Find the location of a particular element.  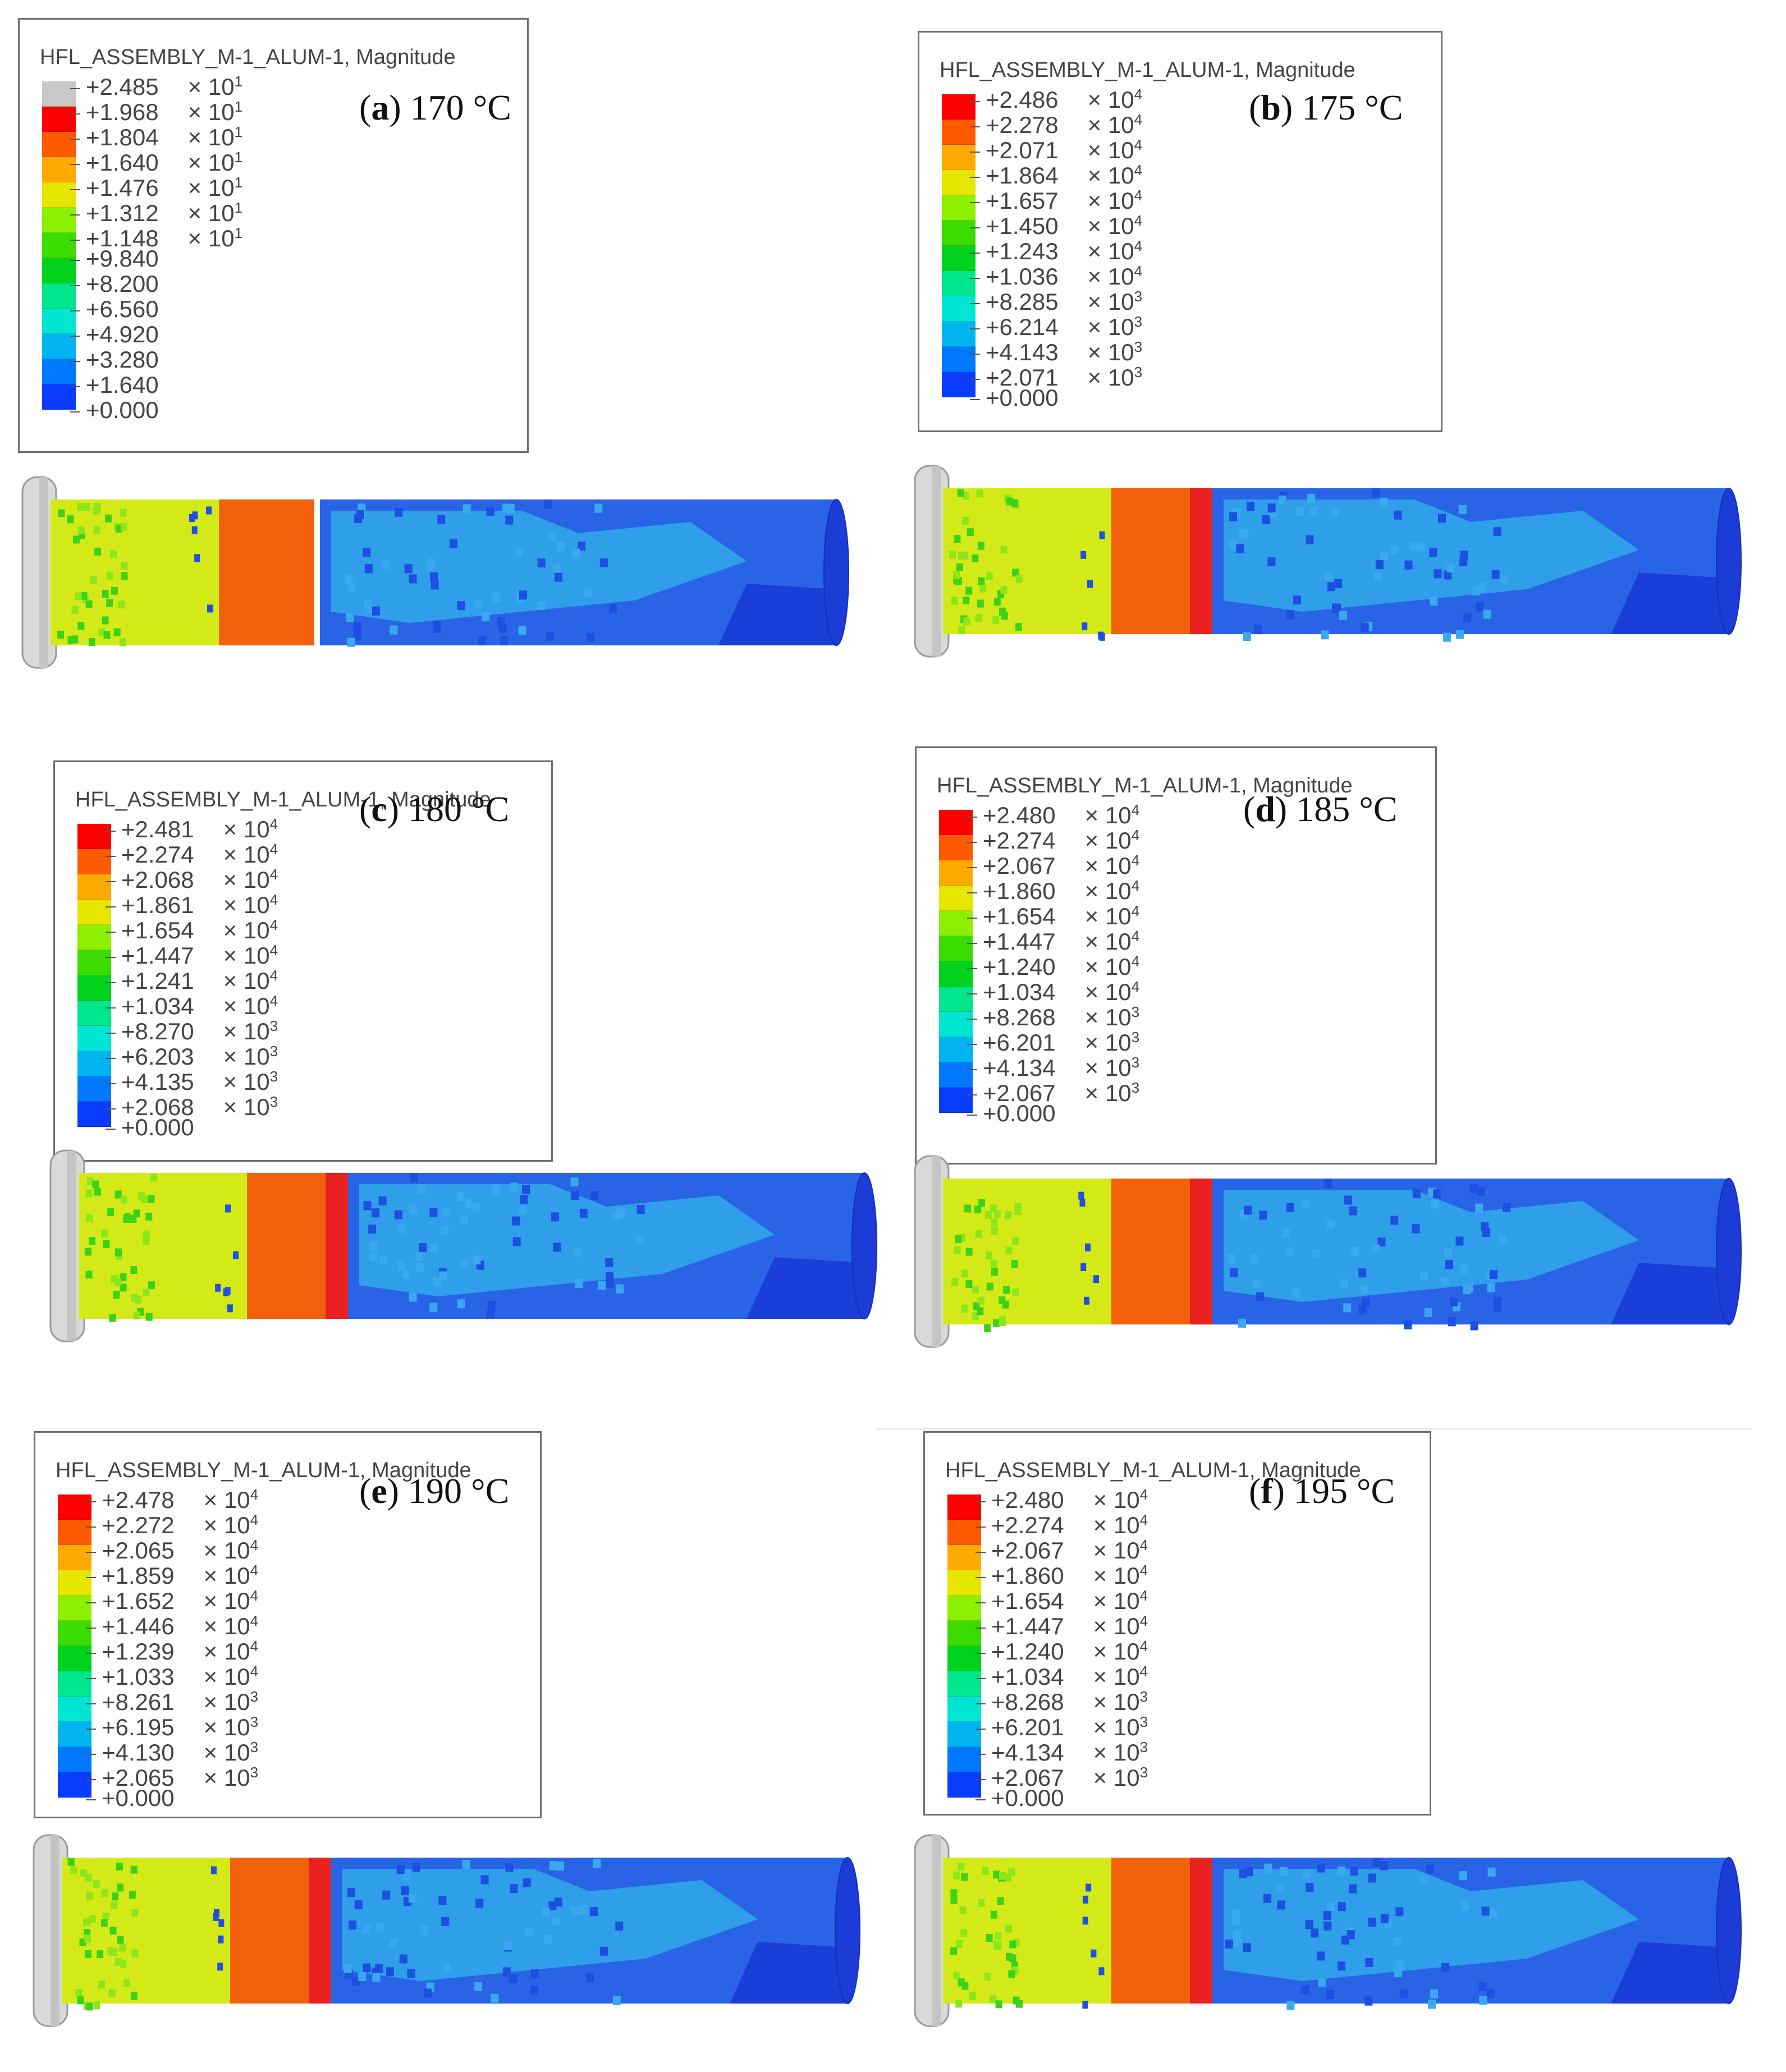

yellow-zone is located at coordinates (1027, 1931).